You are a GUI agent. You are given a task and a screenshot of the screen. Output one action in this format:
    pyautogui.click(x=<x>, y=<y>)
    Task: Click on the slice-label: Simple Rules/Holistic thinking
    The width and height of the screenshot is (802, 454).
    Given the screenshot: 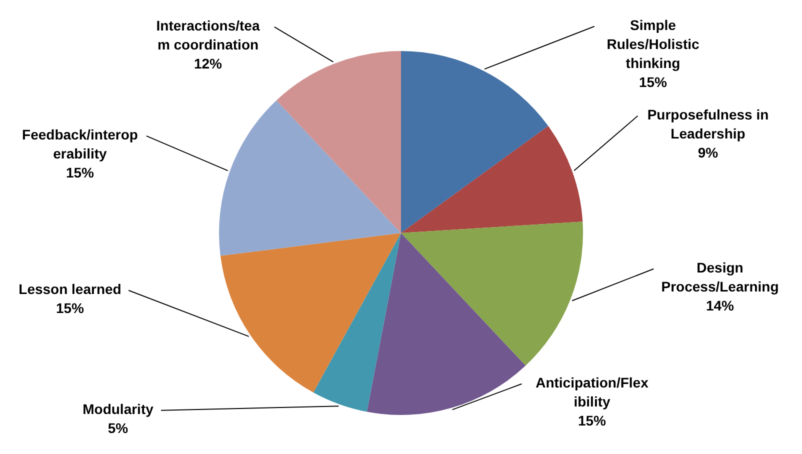 What is the action you would take?
    pyautogui.click(x=653, y=44)
    